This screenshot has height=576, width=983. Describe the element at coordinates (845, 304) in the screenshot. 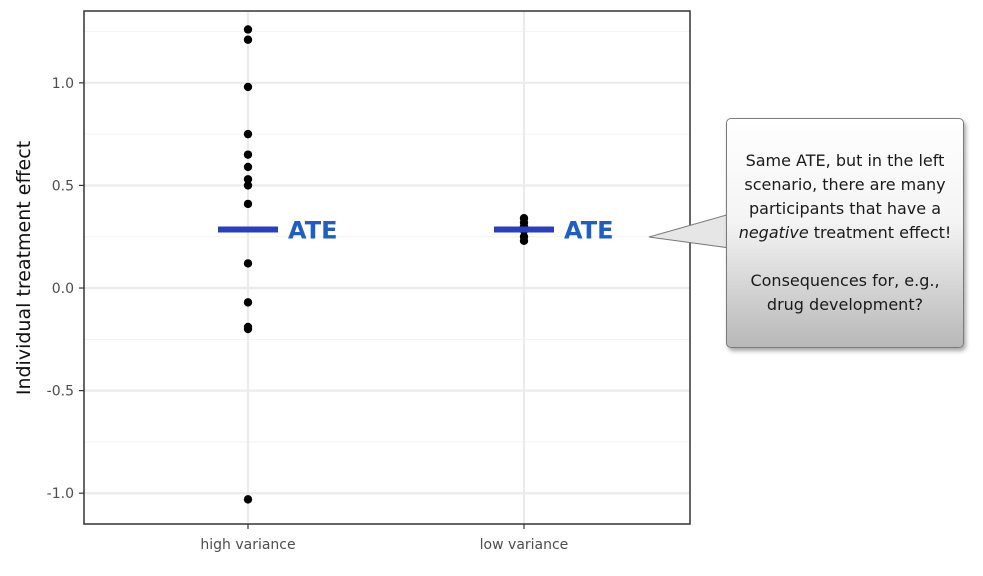

I see `callout-line: drug development?` at that location.